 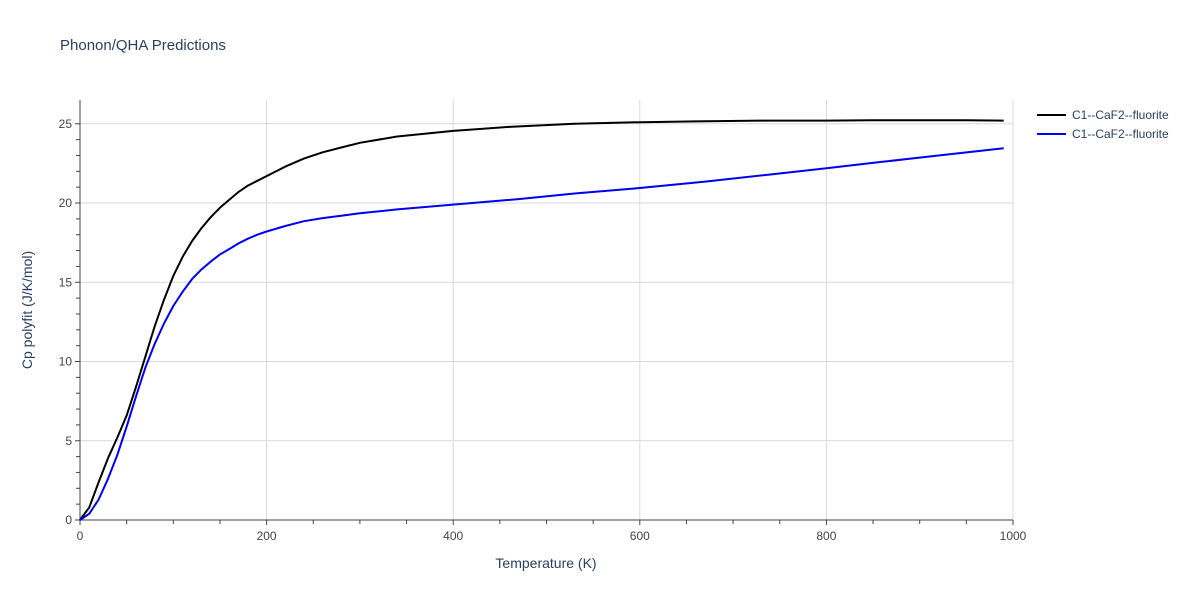 I want to click on y-tick-label: 5, so click(x=68, y=441).